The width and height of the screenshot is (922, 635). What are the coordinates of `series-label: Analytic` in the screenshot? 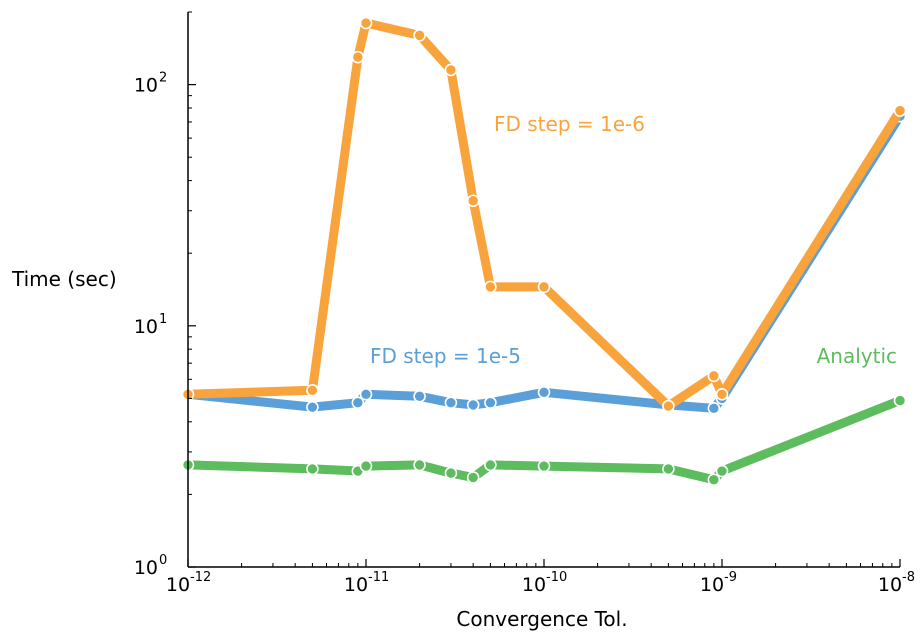 It's located at (857, 356).